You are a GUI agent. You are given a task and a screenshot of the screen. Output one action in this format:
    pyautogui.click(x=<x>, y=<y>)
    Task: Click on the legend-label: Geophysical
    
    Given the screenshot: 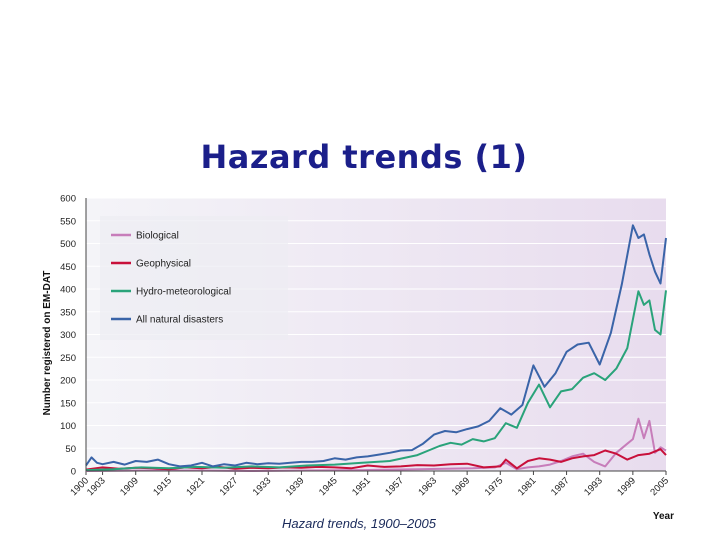 What is the action you would take?
    pyautogui.click(x=163, y=264)
    